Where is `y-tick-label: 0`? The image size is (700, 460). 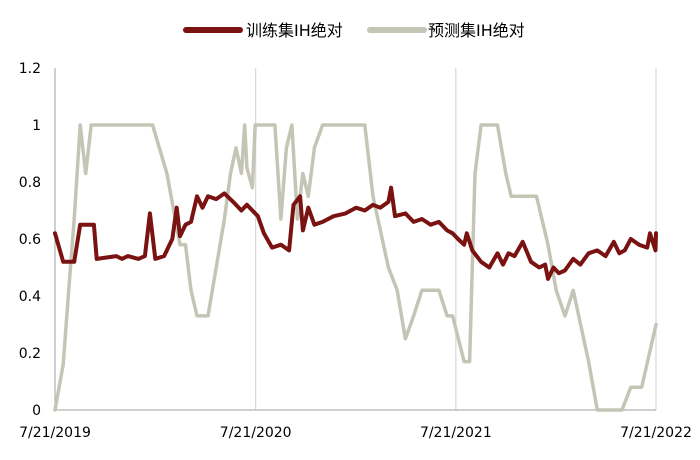 y-tick-label: 0 is located at coordinates (36, 411).